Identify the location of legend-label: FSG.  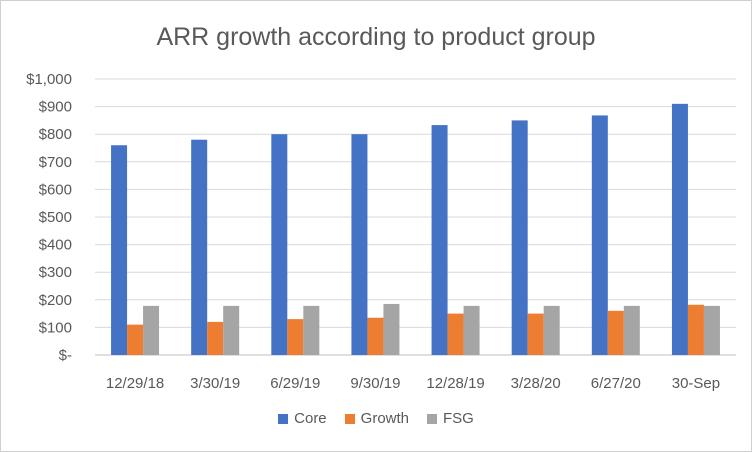
(458, 418).